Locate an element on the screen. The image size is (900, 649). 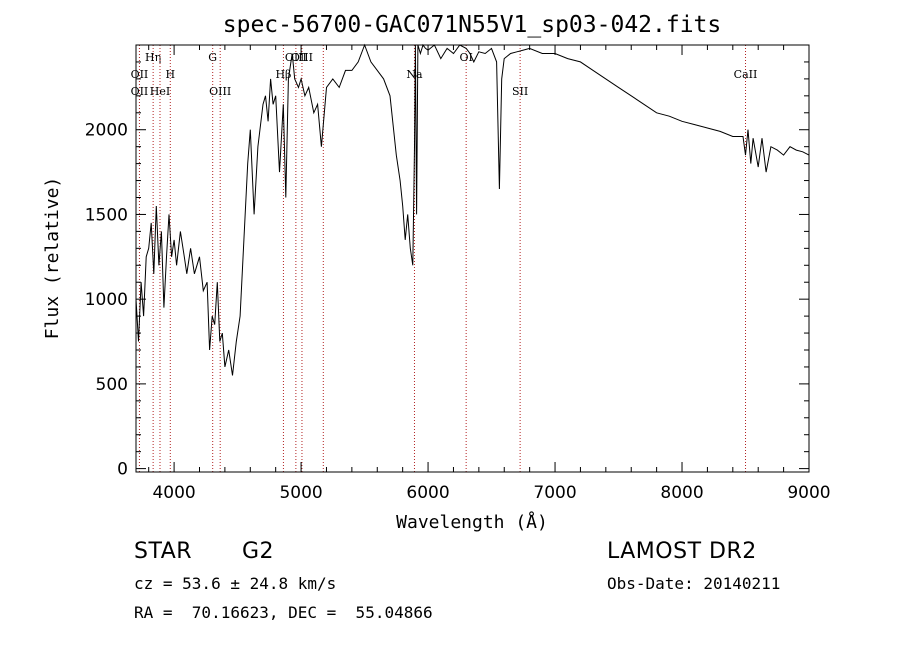
object-class: STAR is located at coordinates (163, 551).